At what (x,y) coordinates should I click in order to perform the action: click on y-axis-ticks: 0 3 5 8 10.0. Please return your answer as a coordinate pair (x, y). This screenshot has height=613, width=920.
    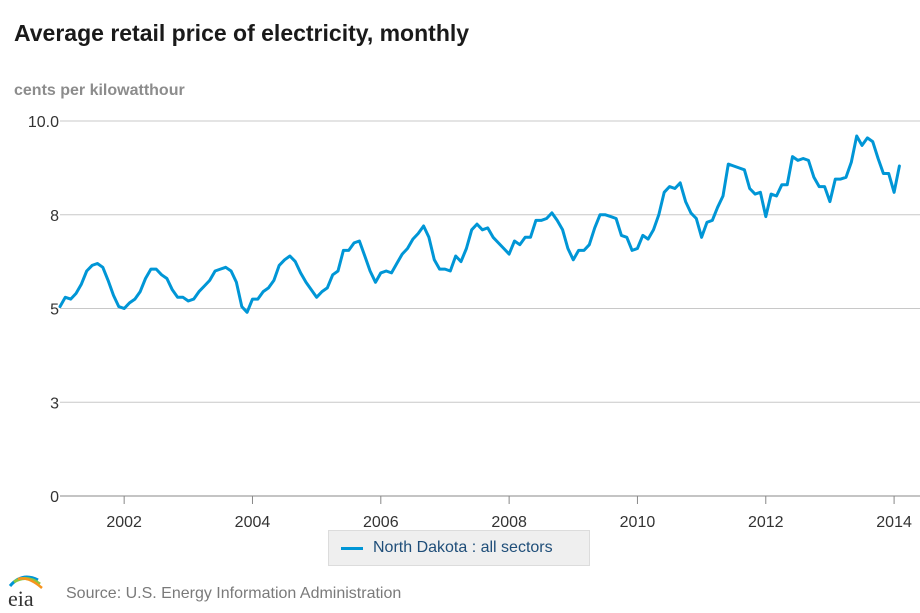
    Looking at the image, I should click on (43, 310).